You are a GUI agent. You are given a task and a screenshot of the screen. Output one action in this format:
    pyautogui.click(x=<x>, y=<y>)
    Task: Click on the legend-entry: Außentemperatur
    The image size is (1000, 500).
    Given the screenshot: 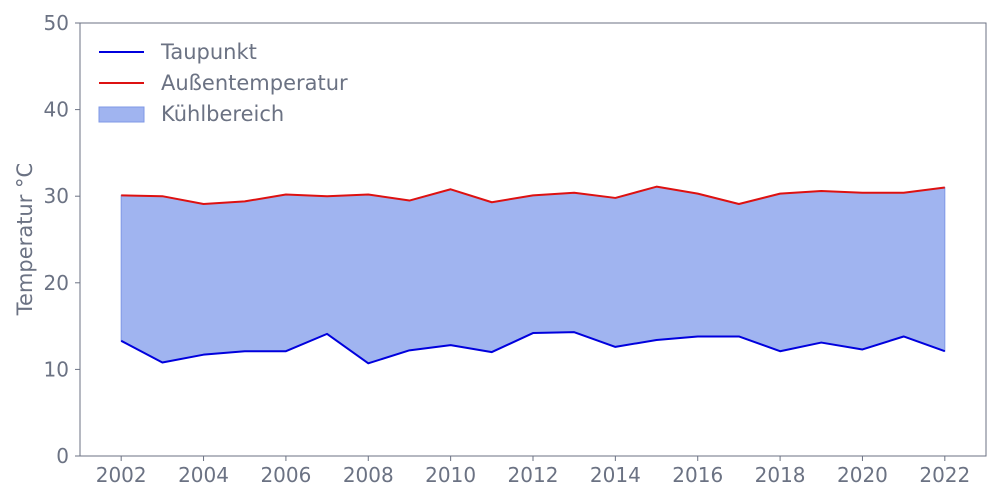 What is the action you would take?
    pyautogui.click(x=223, y=83)
    